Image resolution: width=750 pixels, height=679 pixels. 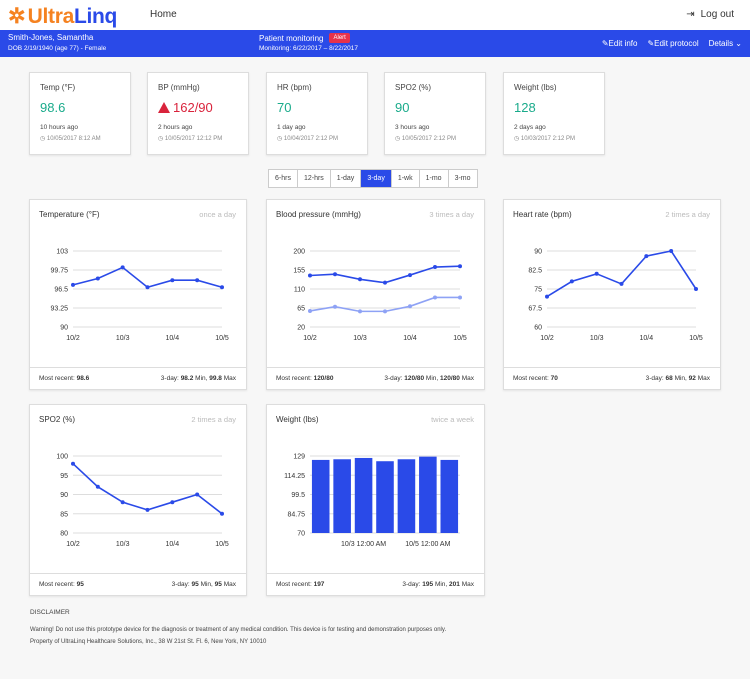 What do you see at coordinates (296, 514) in the screenshot?
I see `y-tick-label: 84.75` at bounding box center [296, 514].